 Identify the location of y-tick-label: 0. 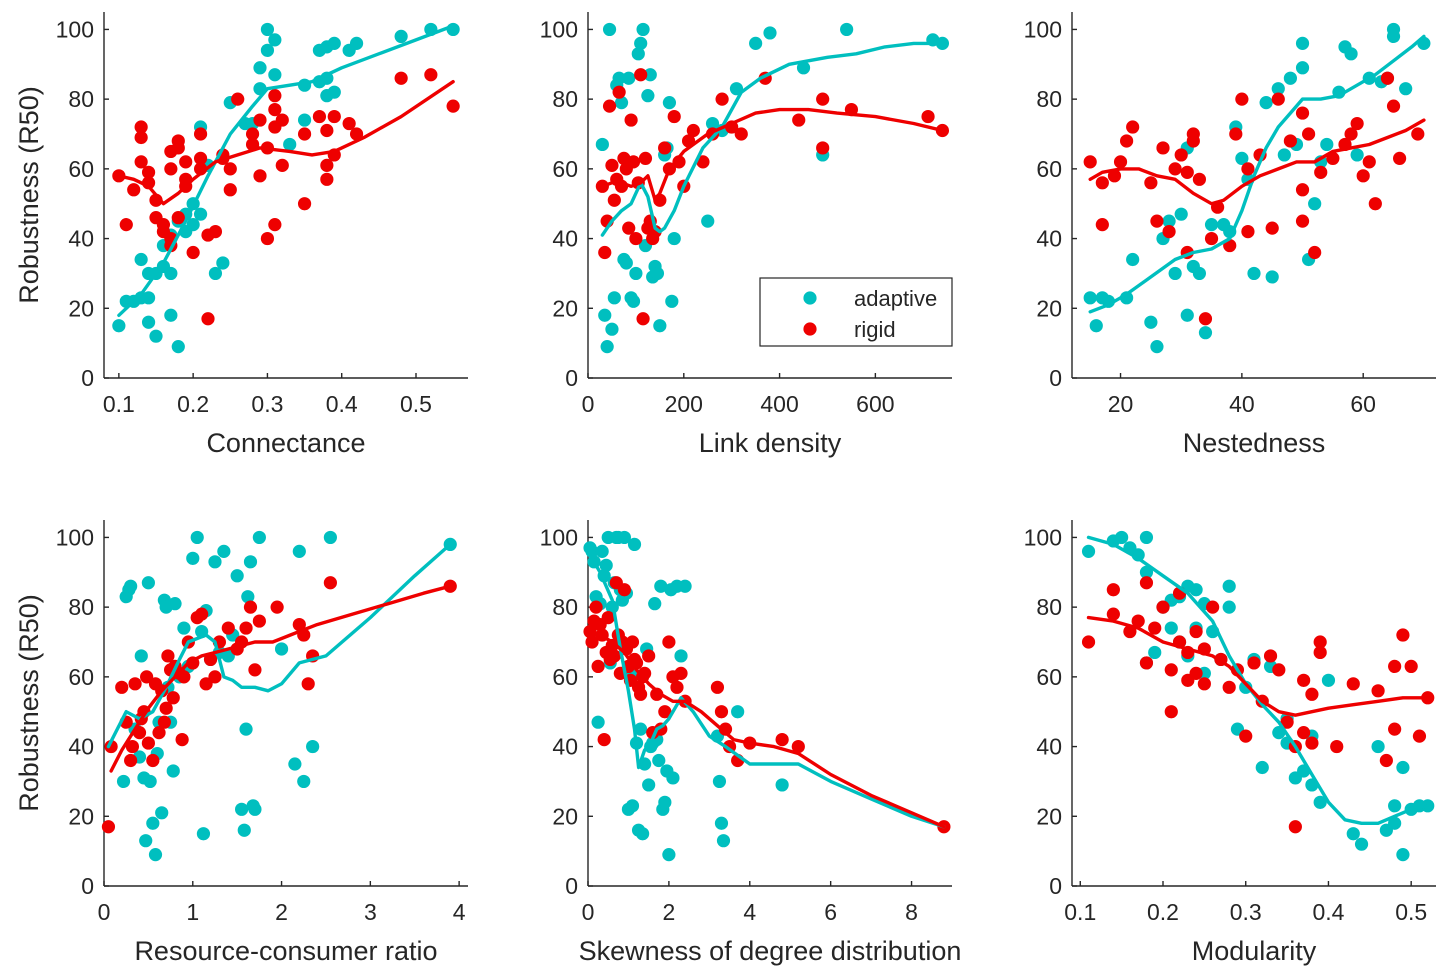
(1055, 378).